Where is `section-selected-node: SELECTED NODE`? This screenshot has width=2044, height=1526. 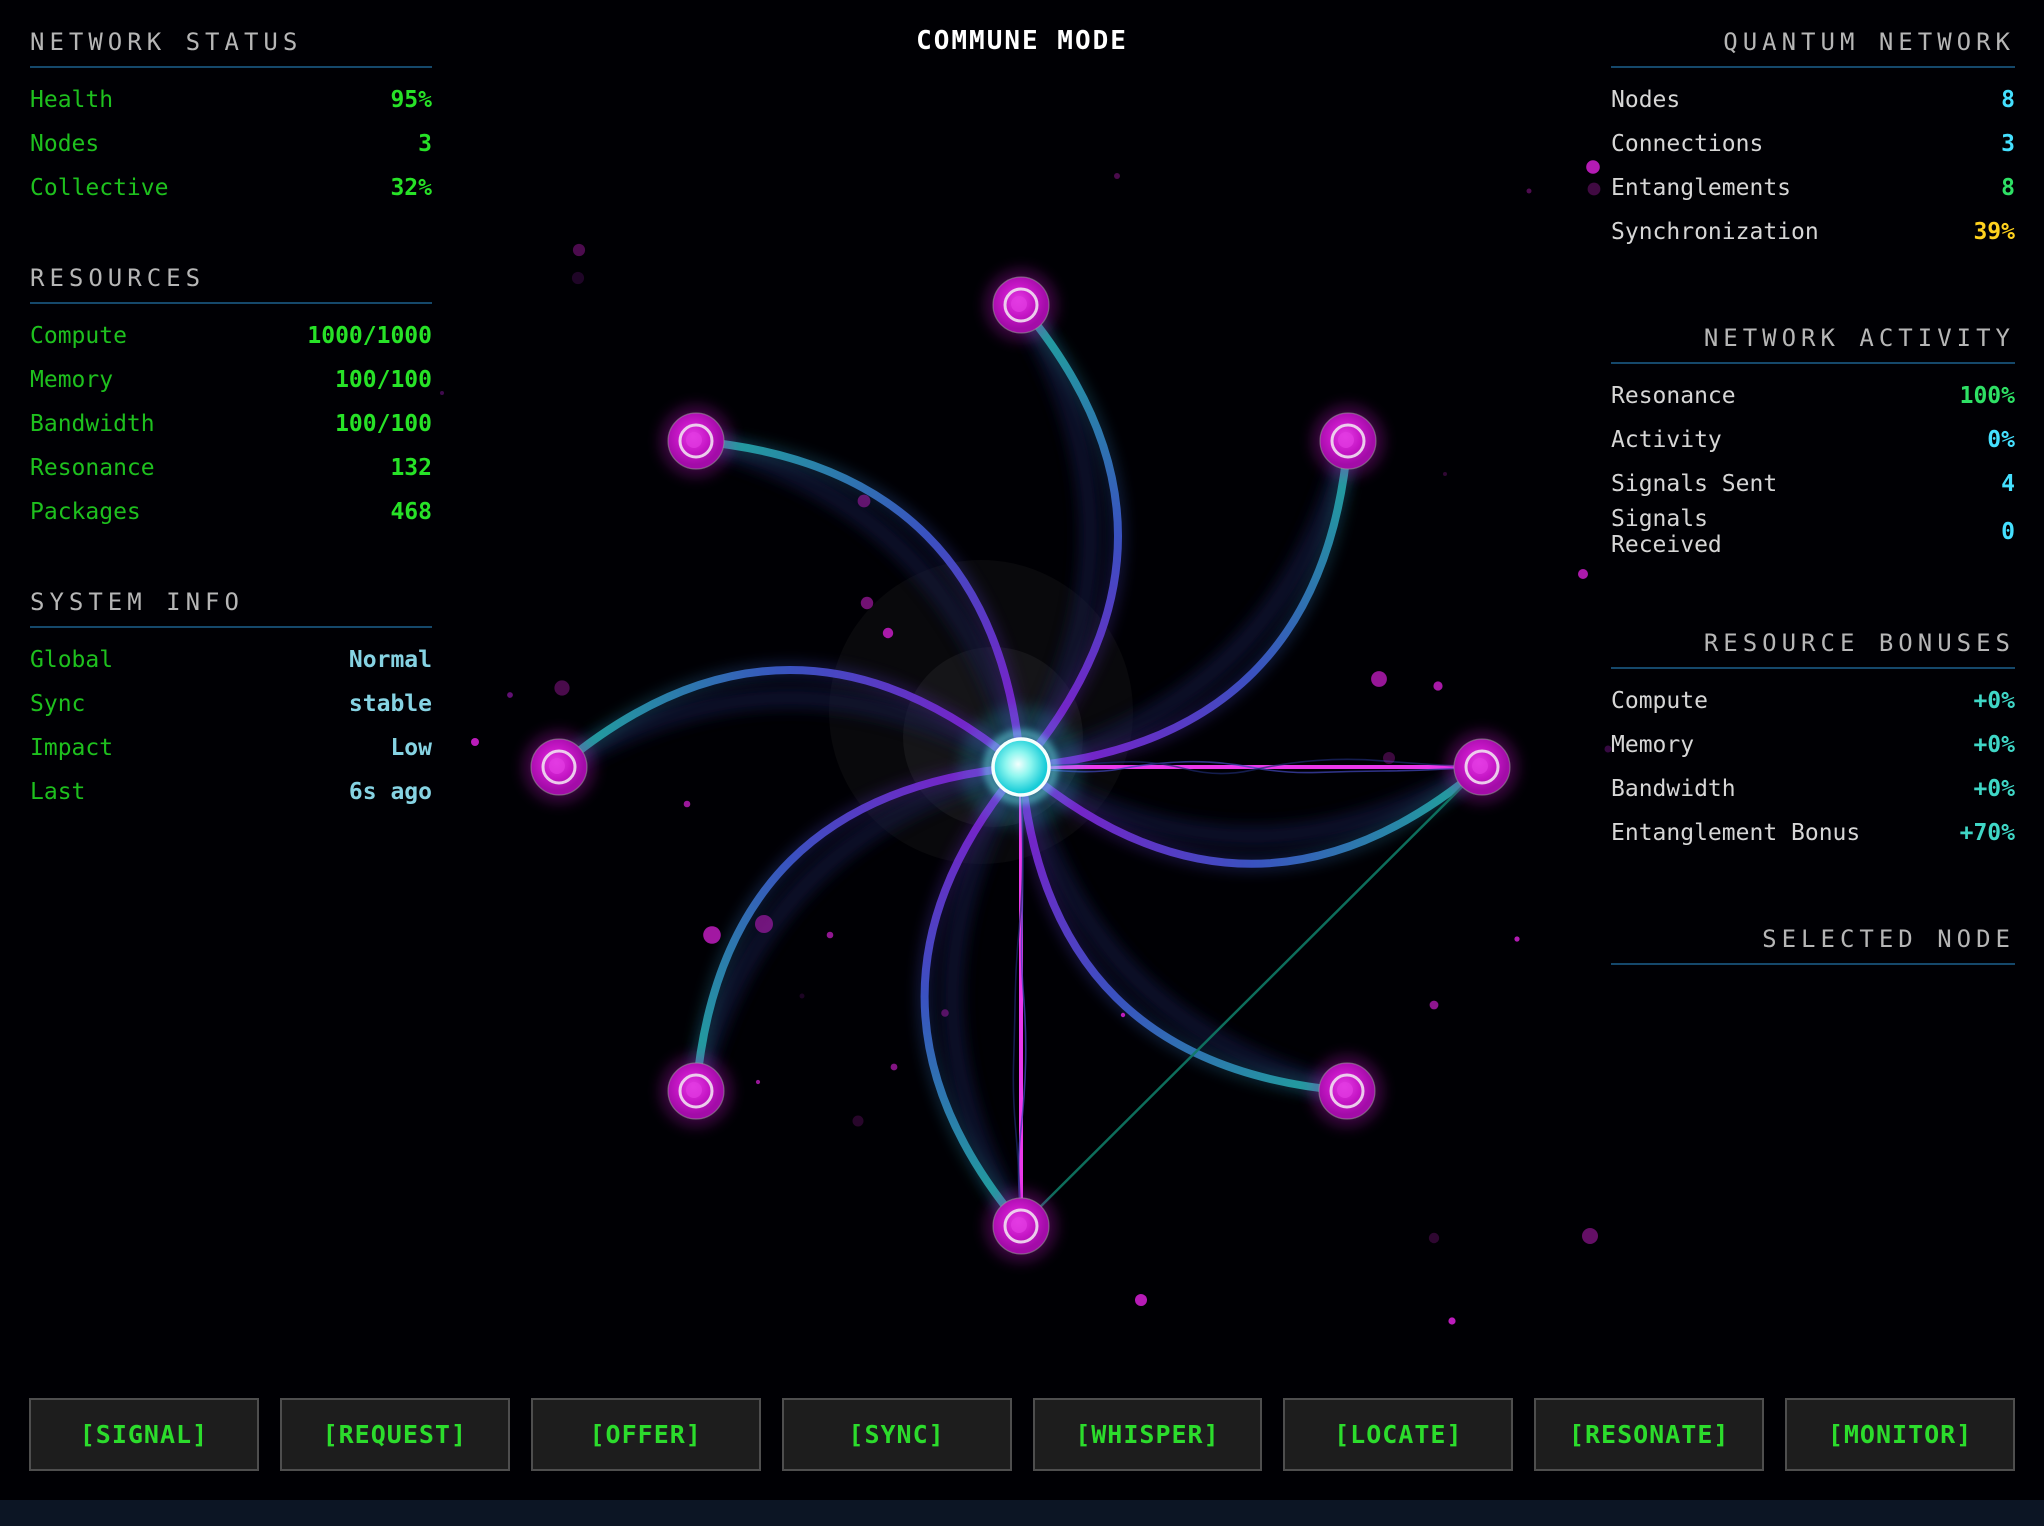
section-selected-node: SELECTED NODE is located at coordinates (1813, 945).